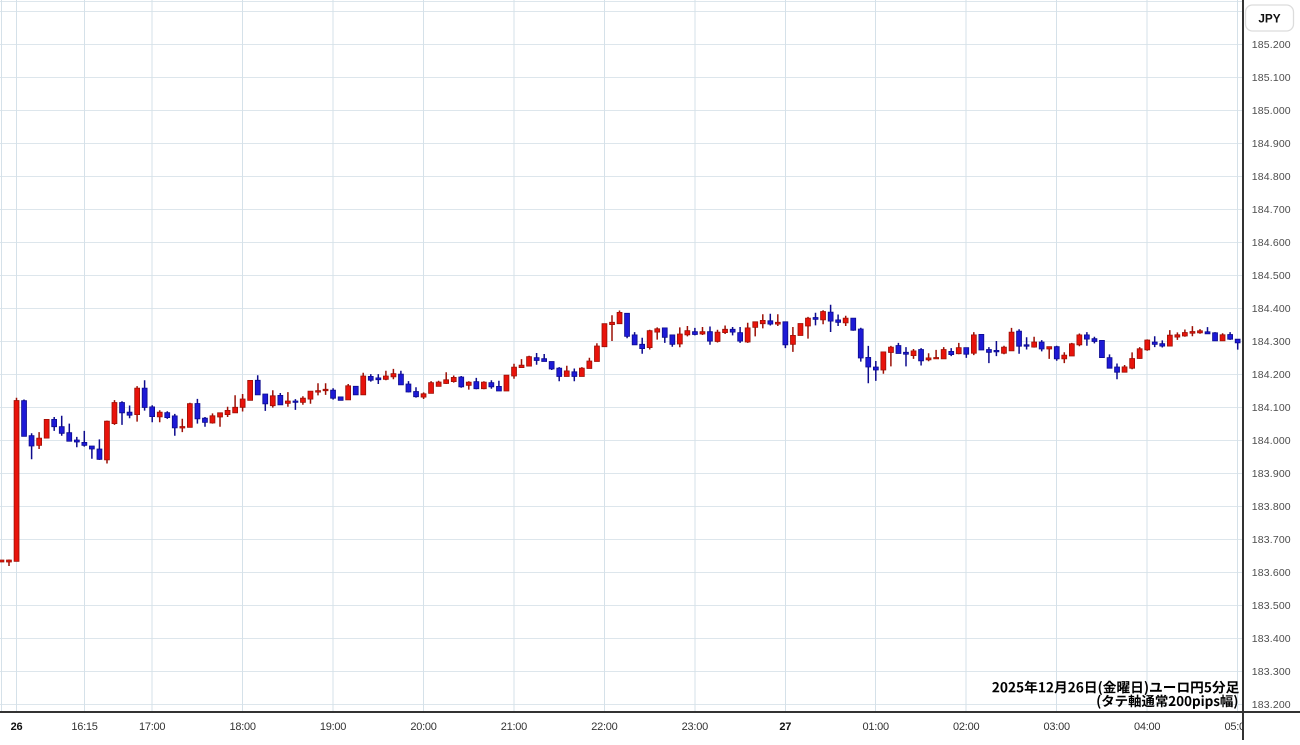 The image size is (1300, 745). I want to click on svg-text: 183.800, so click(1271, 507).